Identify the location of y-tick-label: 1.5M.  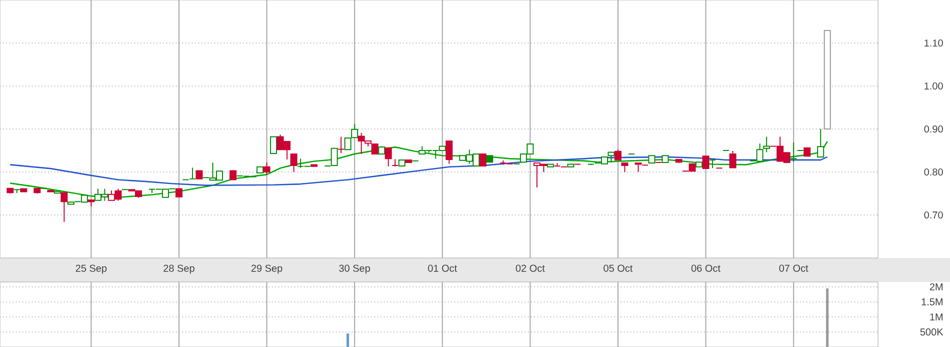
(932, 302).